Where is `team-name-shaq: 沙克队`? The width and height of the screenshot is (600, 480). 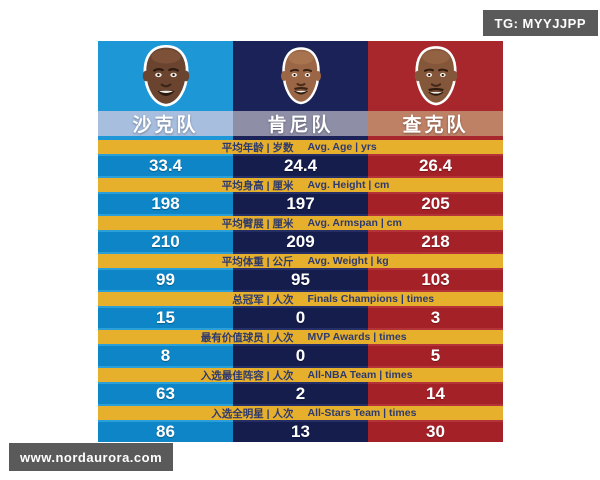
team-name-shaq: 沙克队 is located at coordinates (165, 123).